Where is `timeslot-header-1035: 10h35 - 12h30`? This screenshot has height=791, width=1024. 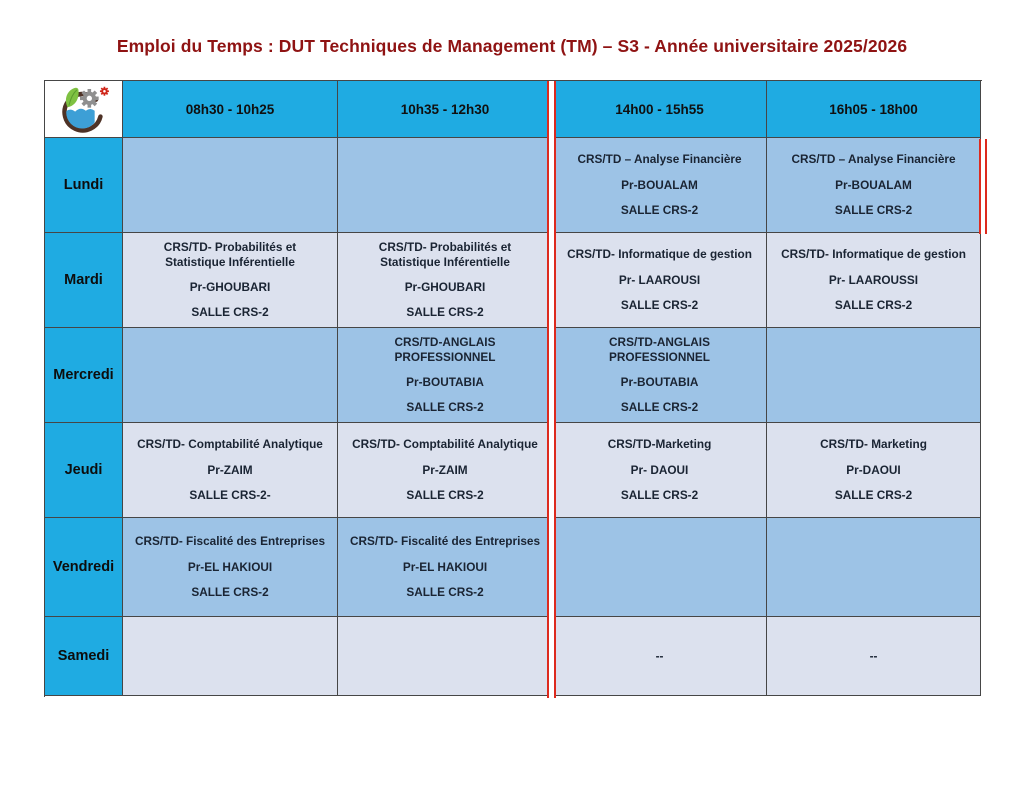
timeslot-header-1035: 10h35 - 12h30 is located at coordinates (445, 109).